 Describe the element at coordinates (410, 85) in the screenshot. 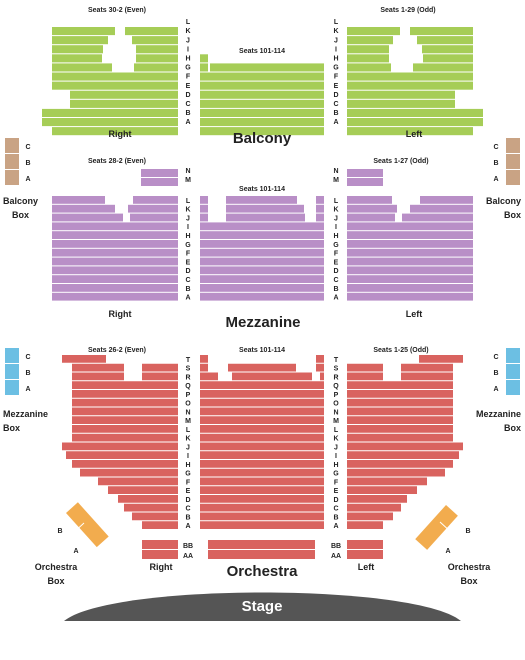

I see `balcony-left-row-f` at that location.